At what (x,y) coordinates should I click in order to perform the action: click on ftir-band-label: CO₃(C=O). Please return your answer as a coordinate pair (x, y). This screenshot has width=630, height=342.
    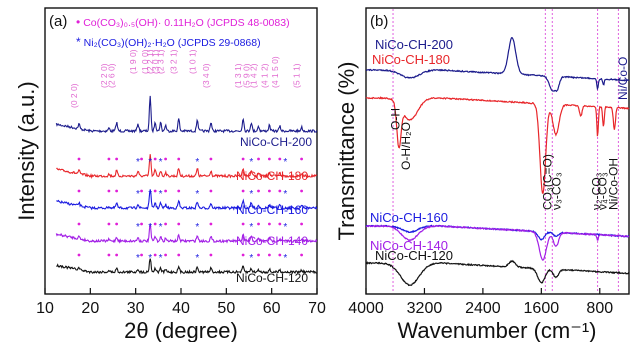
    Looking at the image, I should click on (548, 182).